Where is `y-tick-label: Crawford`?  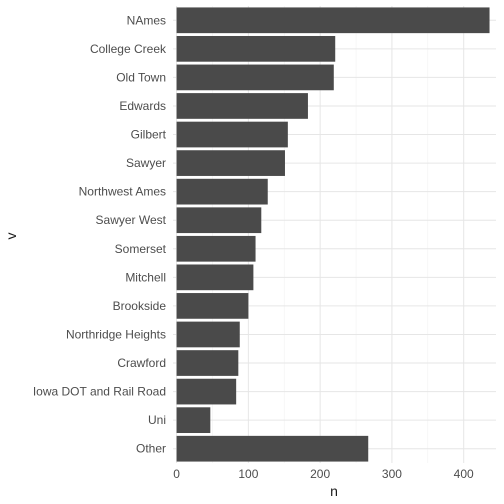
y-tick-label: Crawford is located at coordinates (141, 363).